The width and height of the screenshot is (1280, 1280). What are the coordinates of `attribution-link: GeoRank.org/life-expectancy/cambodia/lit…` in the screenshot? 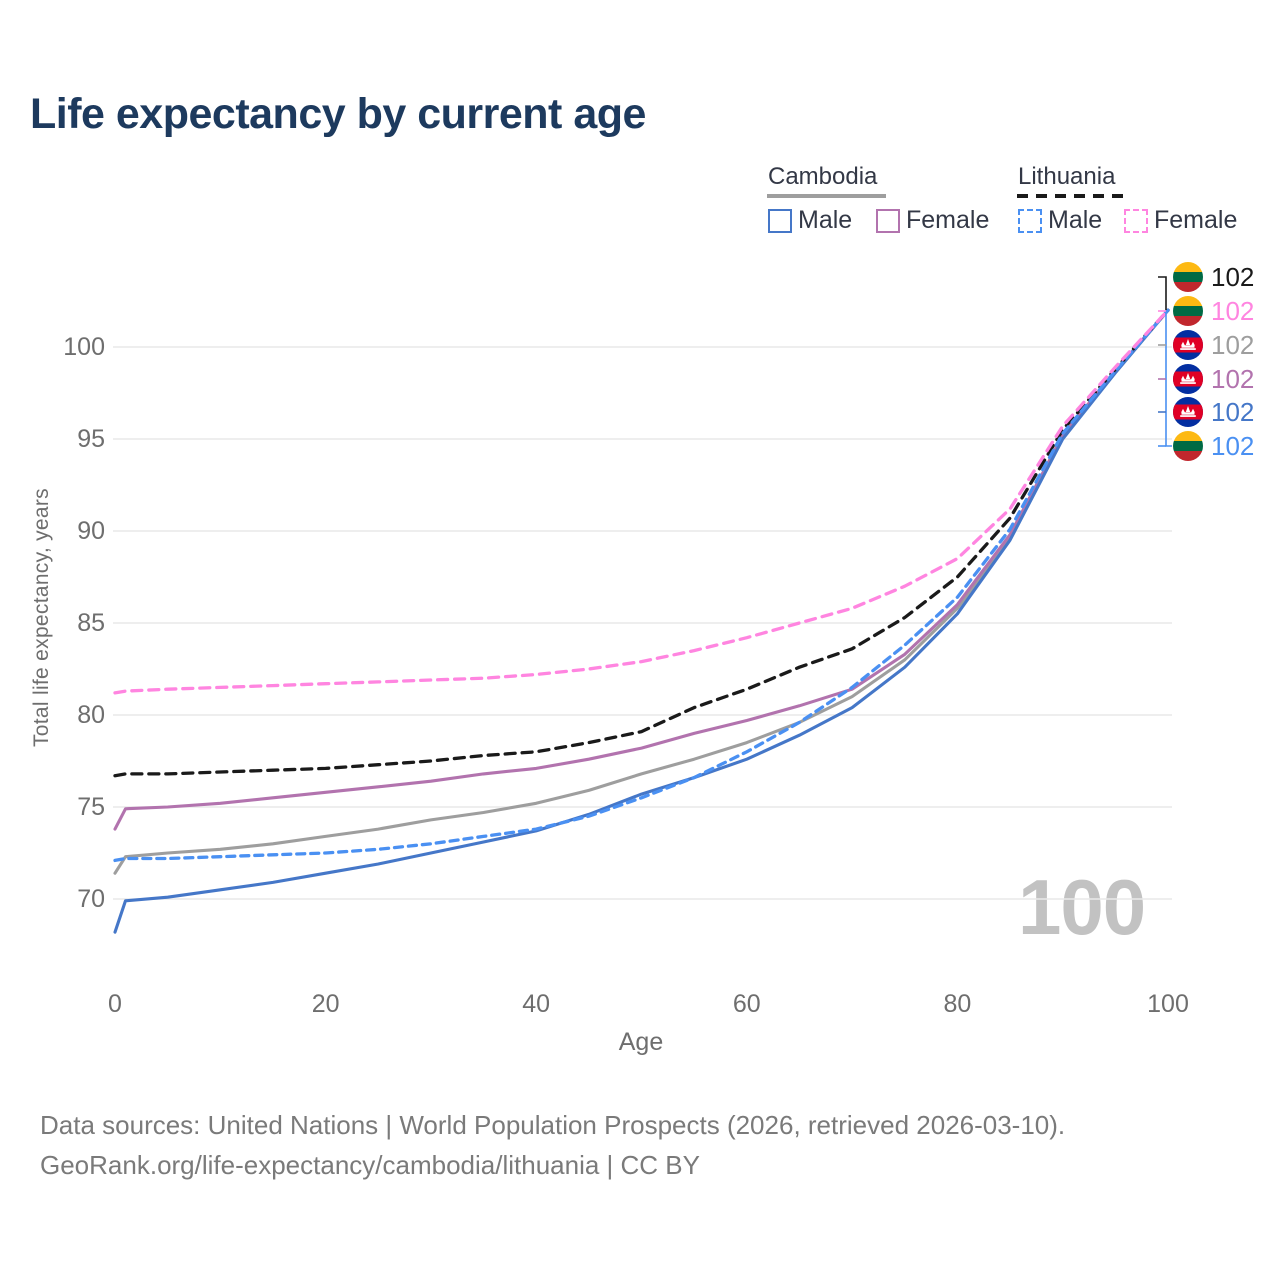 It's located at (370, 1165).